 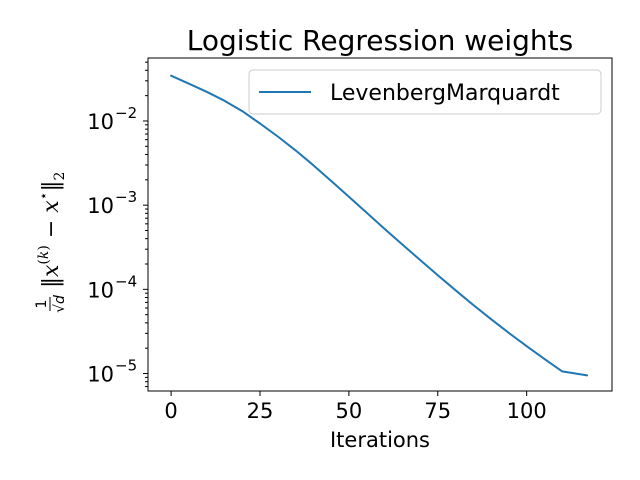 What do you see at coordinates (42, 304) in the screenshot?
I see `y-axis-label-fraction-numerator: 1` at bounding box center [42, 304].